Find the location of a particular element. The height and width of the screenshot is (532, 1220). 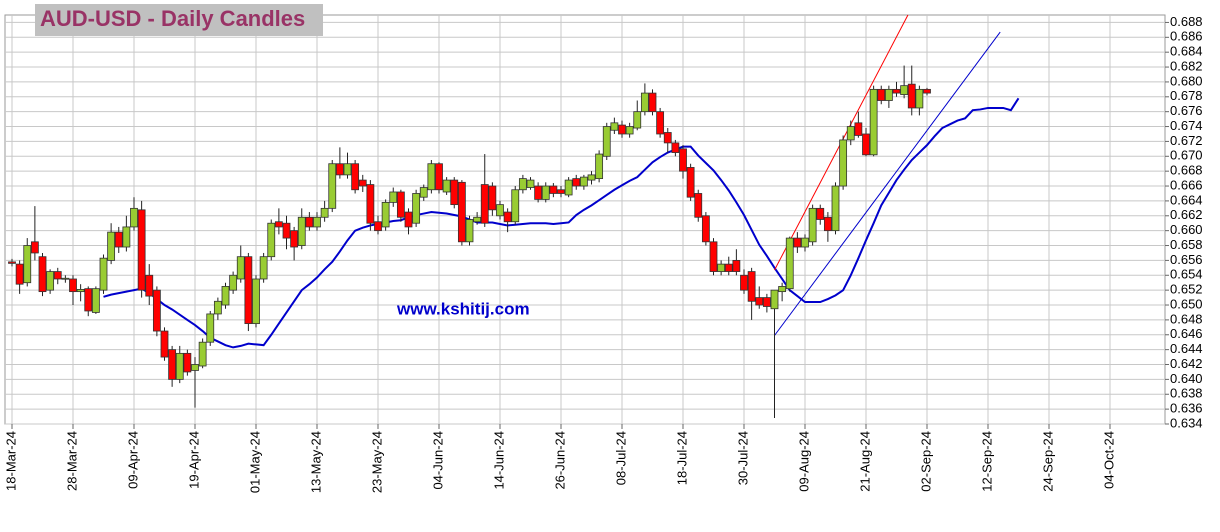

x-tick-label: 08-Jul-24 is located at coordinates (620, 458).